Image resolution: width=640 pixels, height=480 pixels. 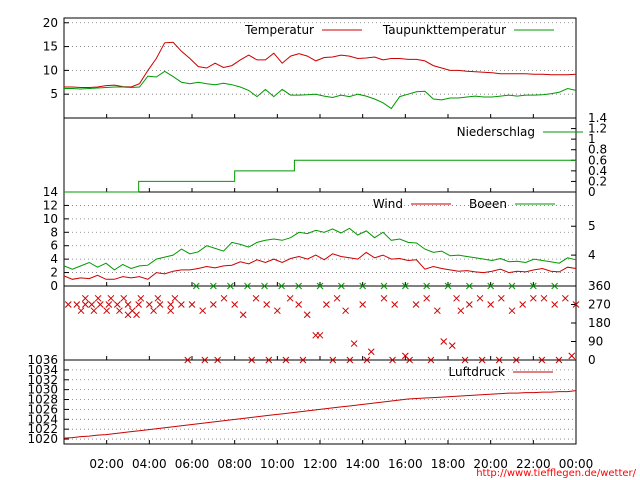 I want to click on y-tick-label-right: 0.2, so click(x=597, y=181).